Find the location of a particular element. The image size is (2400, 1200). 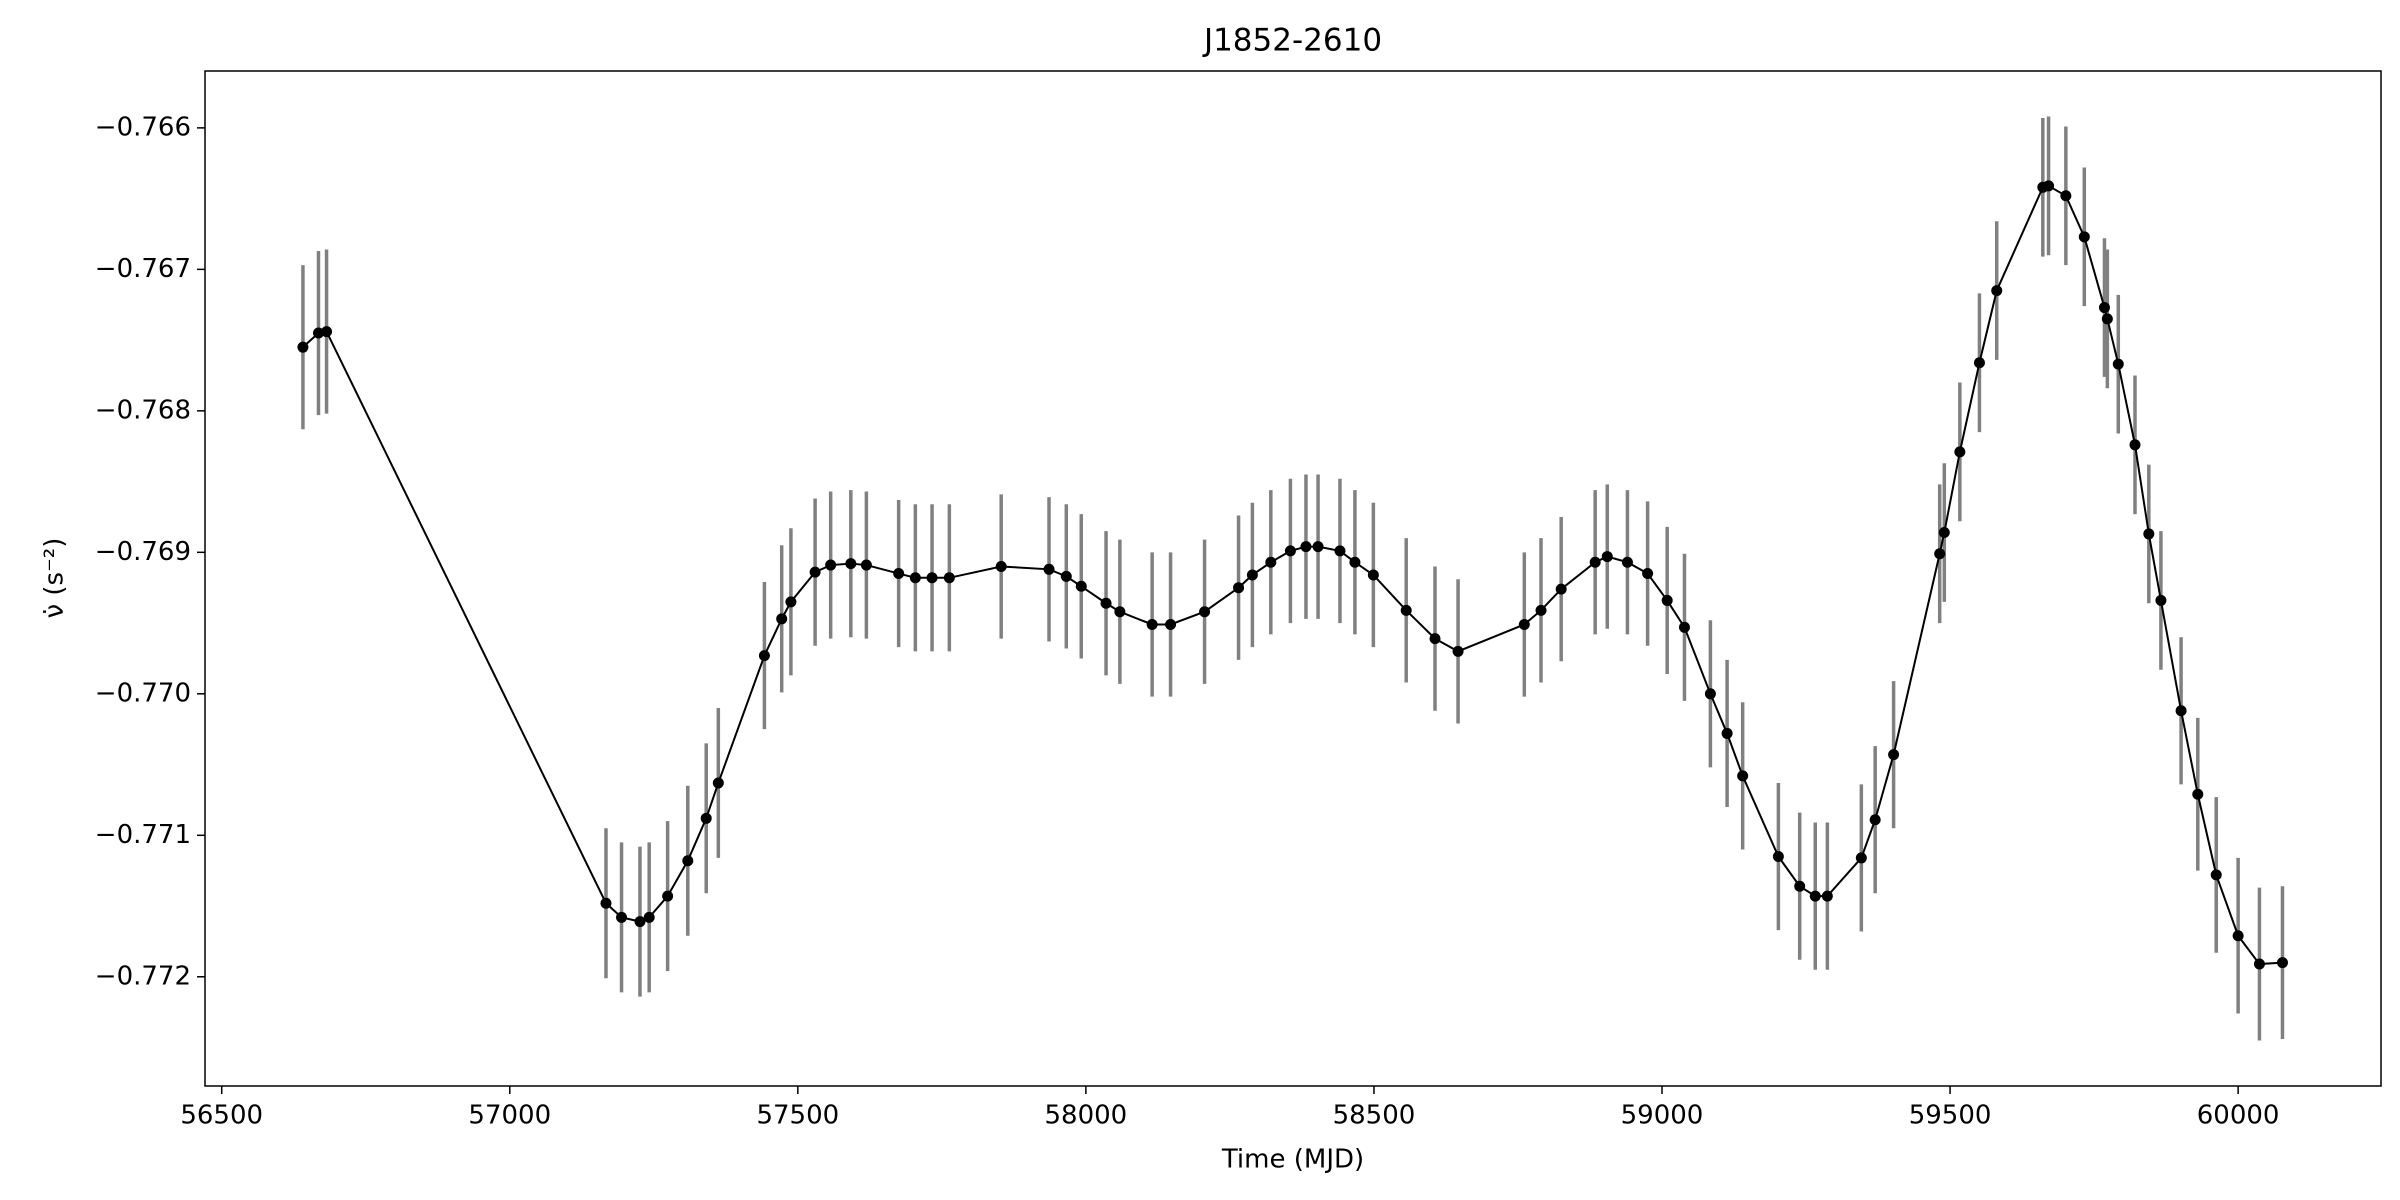

x-tick-label: 56500 is located at coordinates (221, 1116).